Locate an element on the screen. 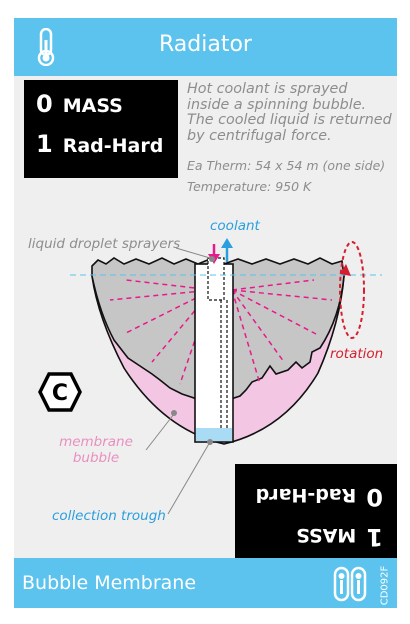 This screenshot has height=624, width=410. membrane-label-line1: membrane is located at coordinates (96, 442).